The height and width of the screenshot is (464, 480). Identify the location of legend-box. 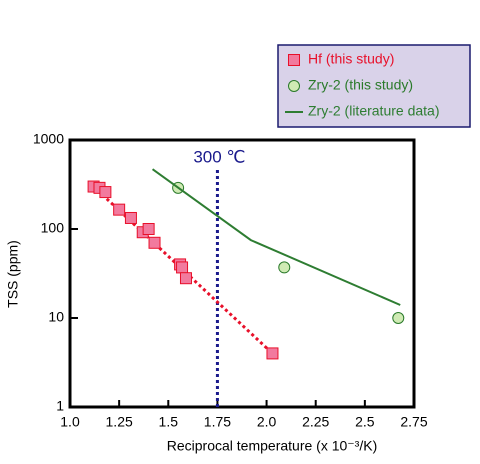
(374, 86).